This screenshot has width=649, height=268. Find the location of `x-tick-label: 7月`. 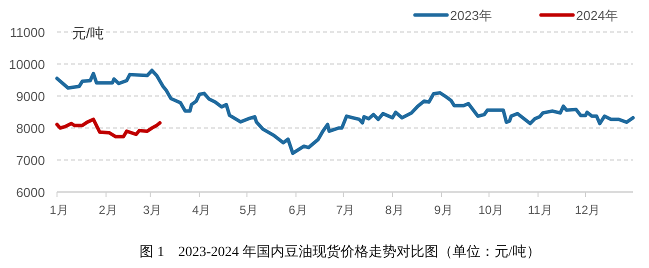

x-tick-label: 7月 is located at coordinates (345, 210).